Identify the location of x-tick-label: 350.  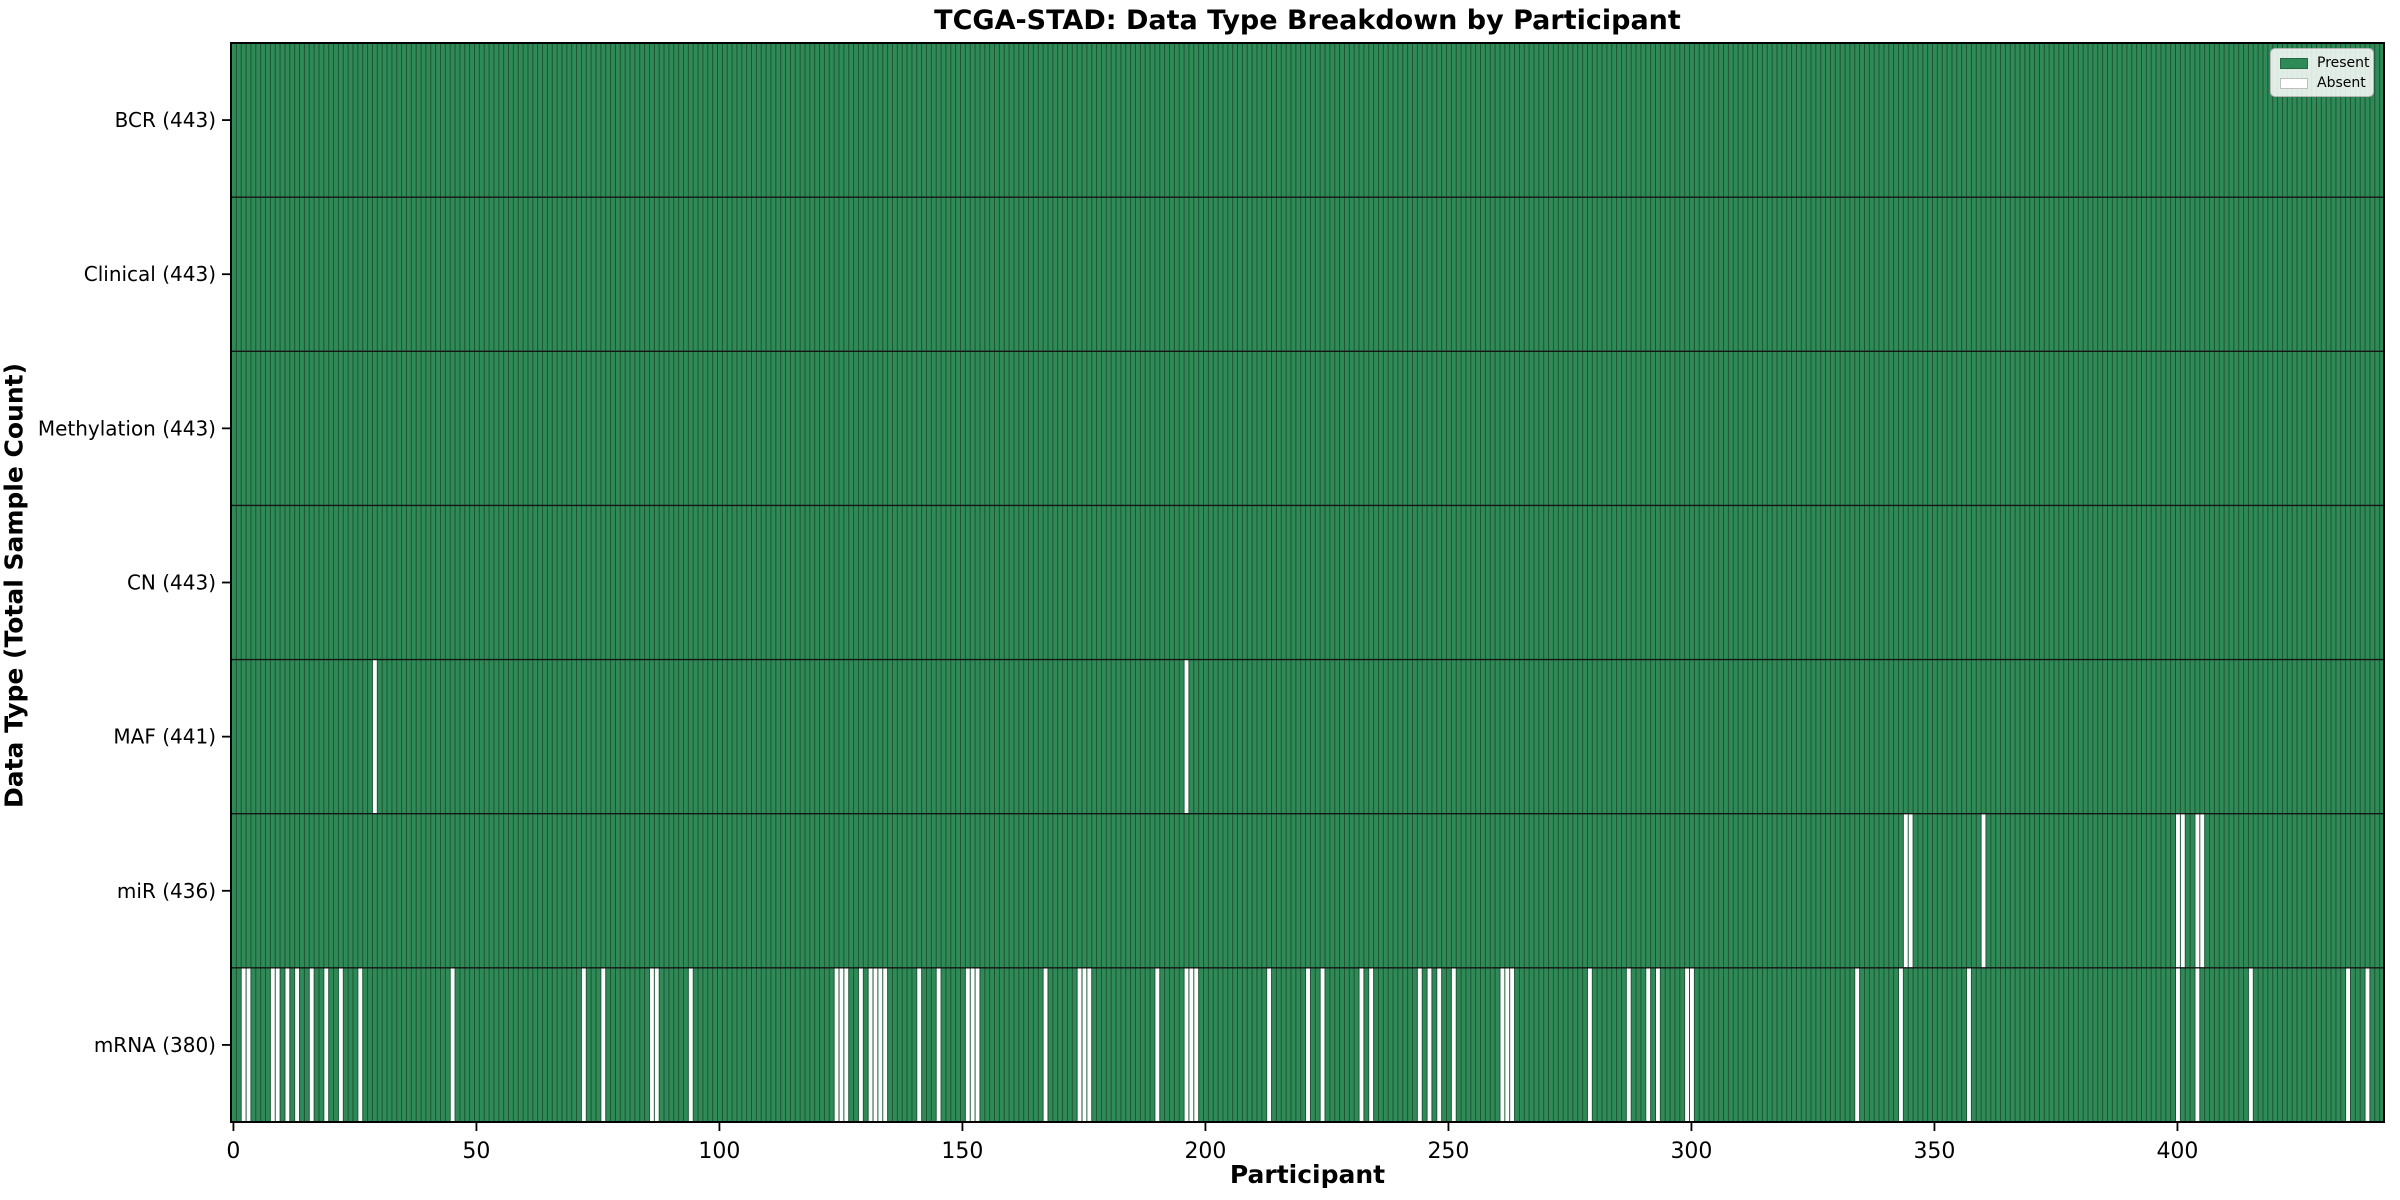
(1934, 1151).